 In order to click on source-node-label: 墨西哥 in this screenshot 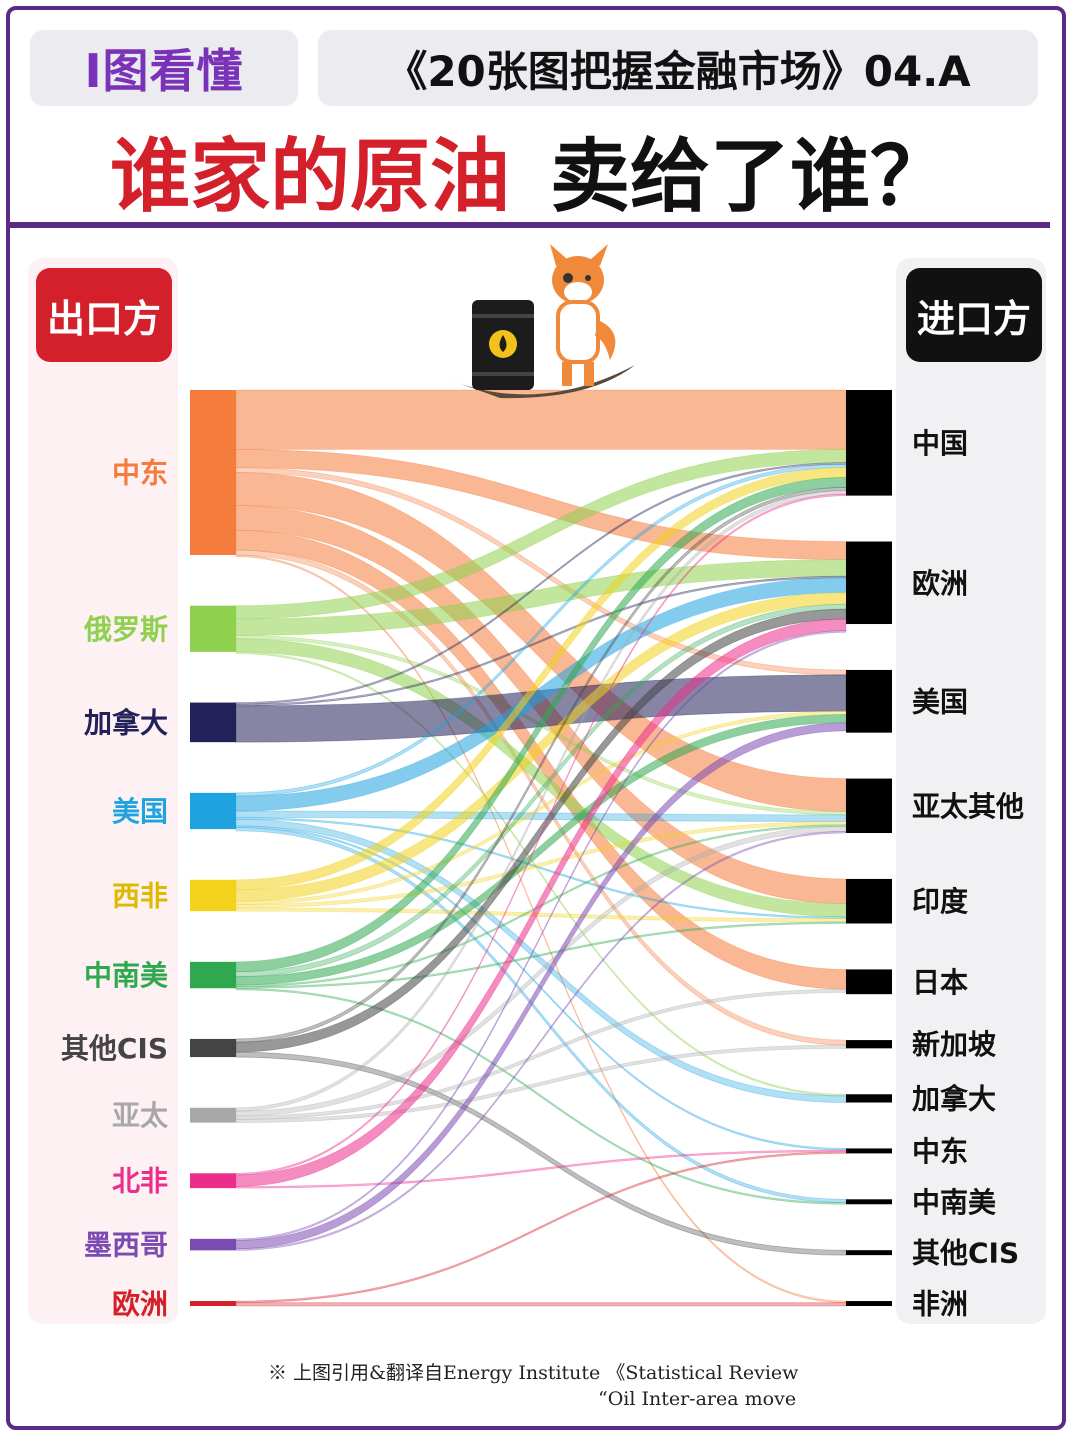, I will do `click(126, 1245)`.